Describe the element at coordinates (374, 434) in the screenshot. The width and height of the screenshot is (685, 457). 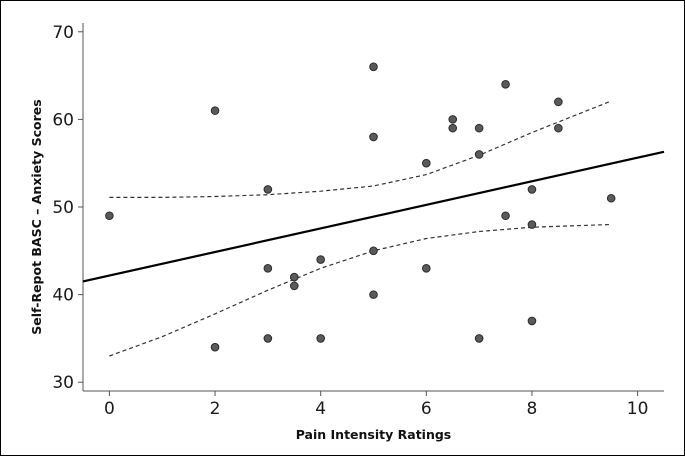
I see `x-axis-title: Pain Intensity Ratings` at that location.